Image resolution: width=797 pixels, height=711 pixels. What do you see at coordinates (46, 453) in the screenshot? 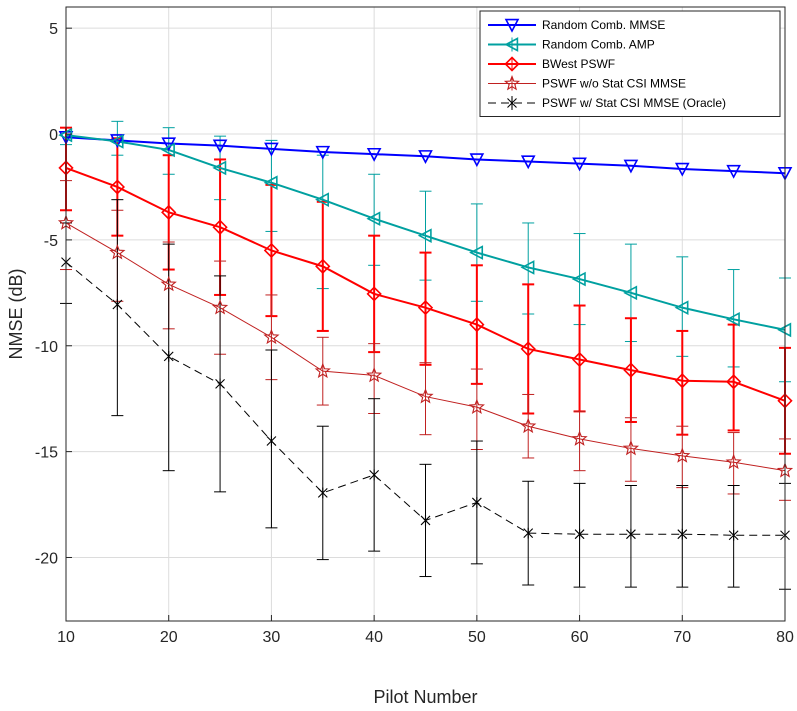
I see `y-tick-label: -15` at bounding box center [46, 453].